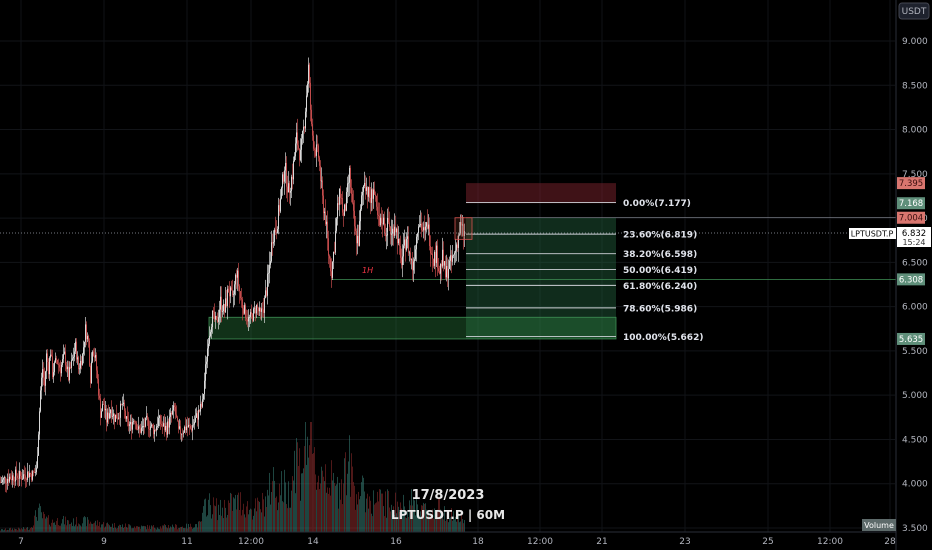  What do you see at coordinates (914, 11) in the screenshot?
I see `currency-button` at bounding box center [914, 11].